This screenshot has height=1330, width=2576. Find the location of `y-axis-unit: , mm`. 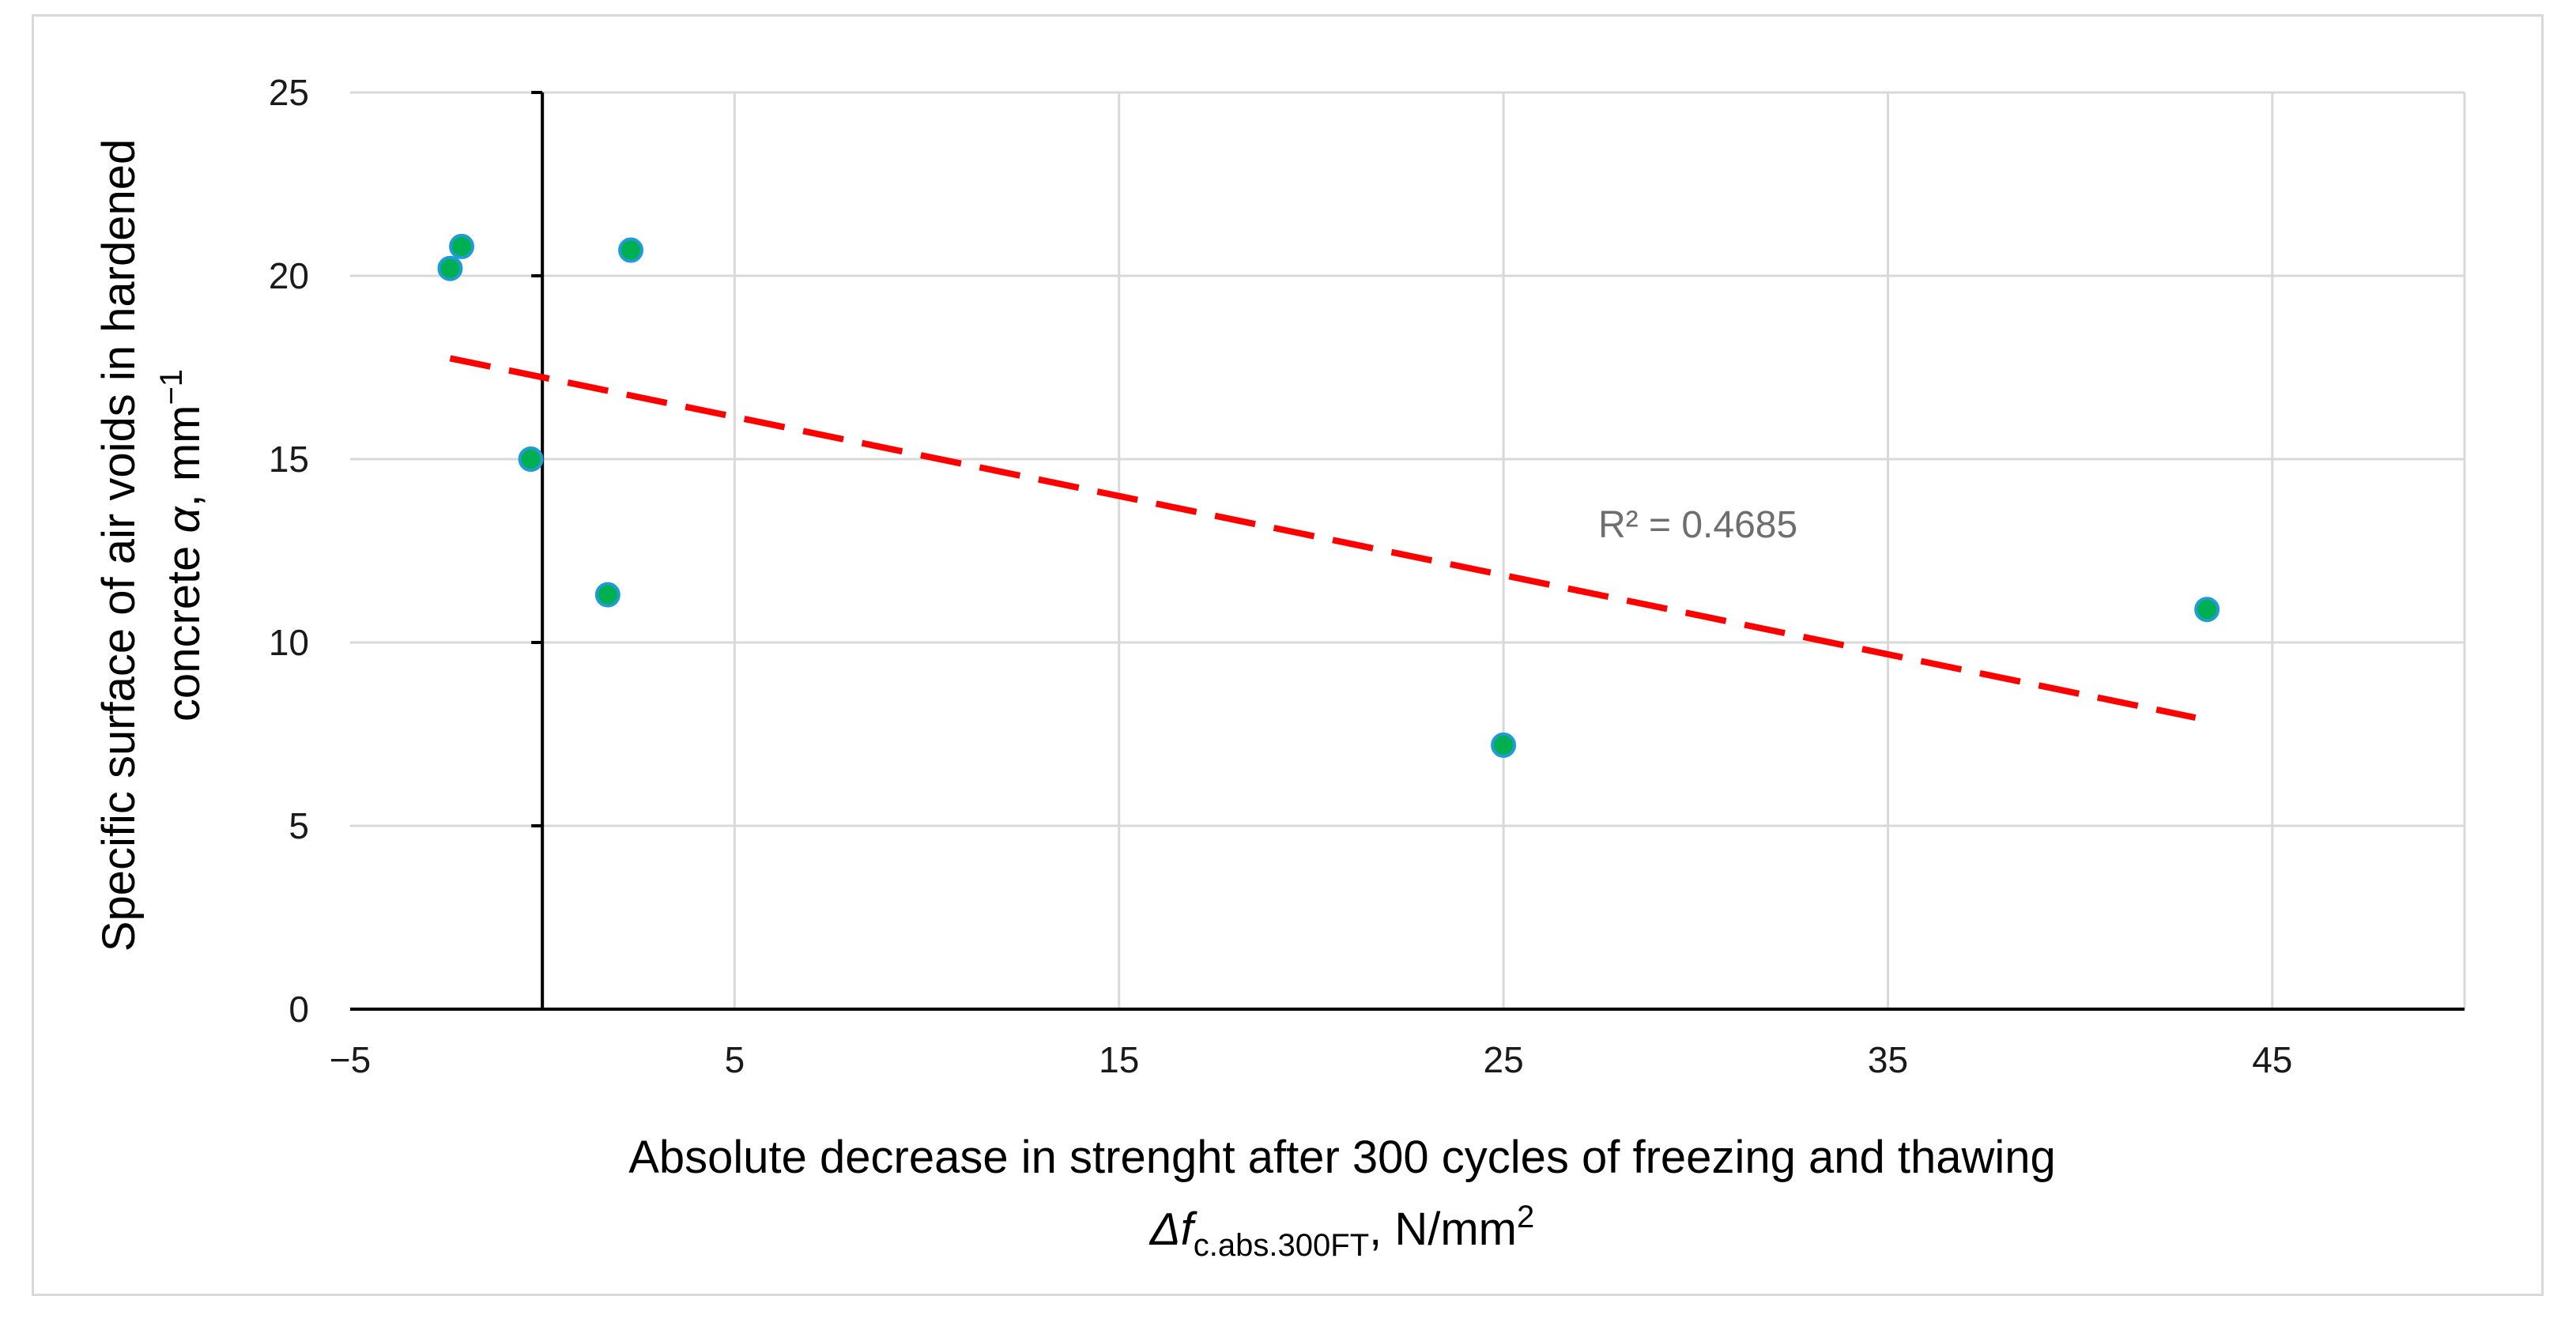

y-axis-unit: , mm is located at coordinates (183, 456).